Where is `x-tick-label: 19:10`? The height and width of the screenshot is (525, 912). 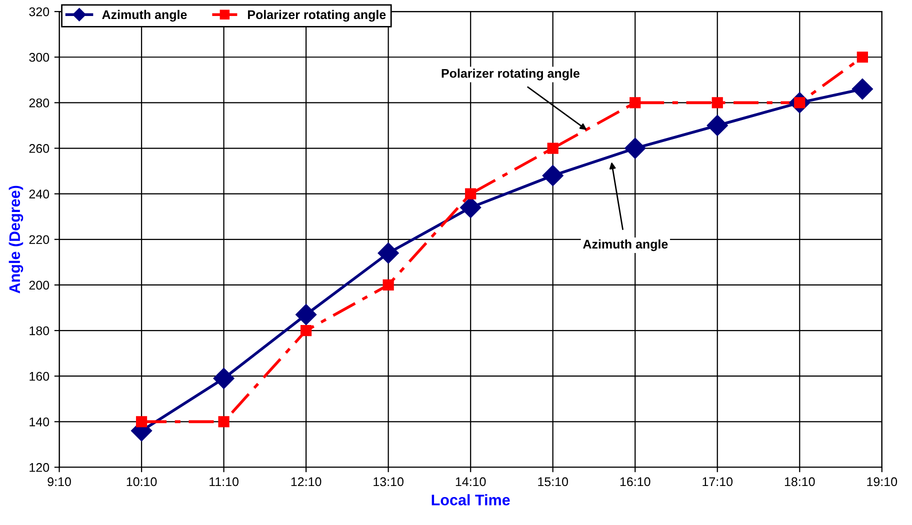
x-tick-label: 19:10 is located at coordinates (882, 481).